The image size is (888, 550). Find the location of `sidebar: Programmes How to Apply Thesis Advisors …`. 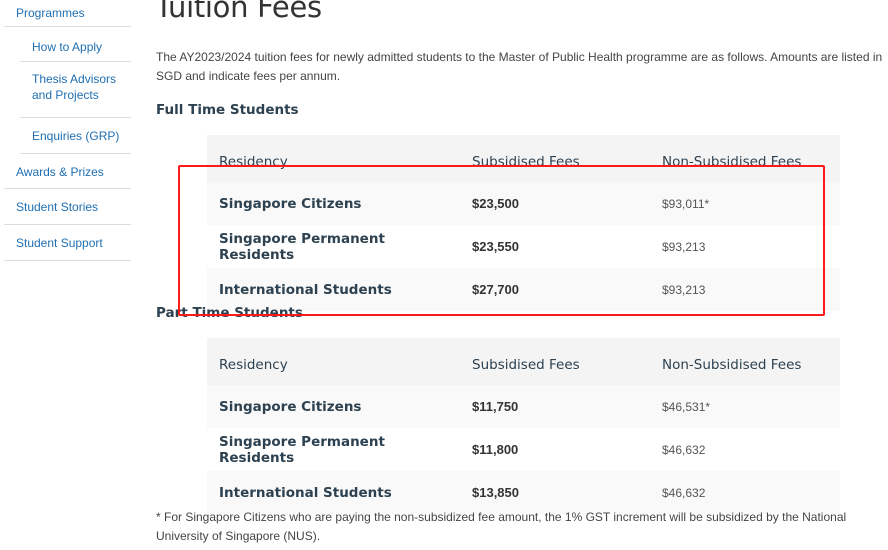

sidebar: Programmes How to Apply Thesis Advisors … is located at coordinates (67, 130).